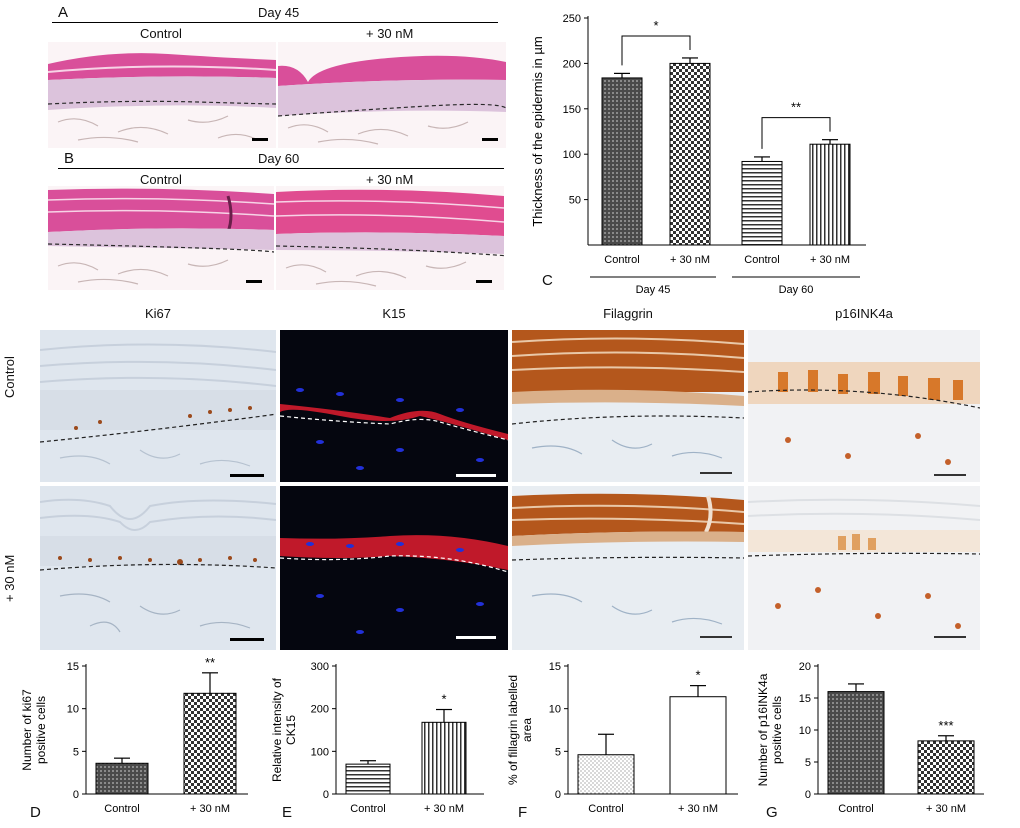 The image size is (1020, 828). Describe the element at coordinates (514, 730) in the screenshot. I see `y-axis-label-line: % of fillagrin labelled` at that location.